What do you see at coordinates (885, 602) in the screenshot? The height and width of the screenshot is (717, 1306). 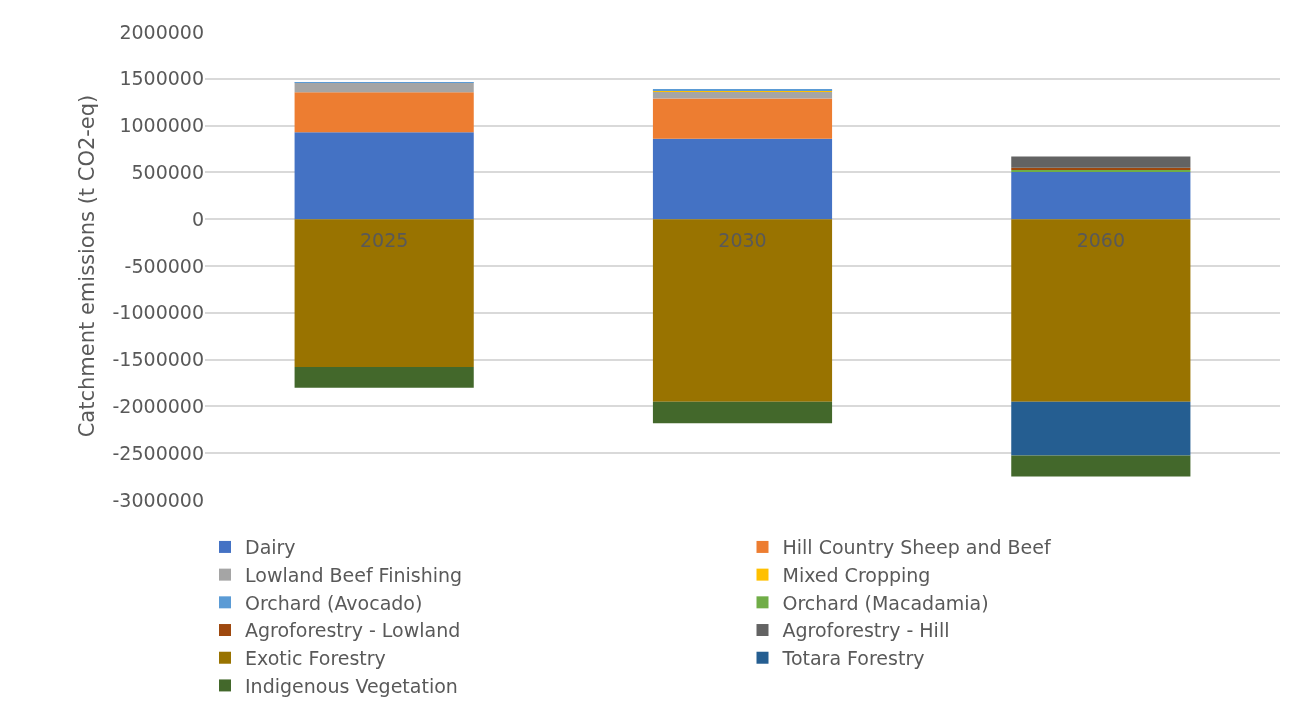 I see `legend-label: Orchard (Macadamia)` at bounding box center [885, 602].